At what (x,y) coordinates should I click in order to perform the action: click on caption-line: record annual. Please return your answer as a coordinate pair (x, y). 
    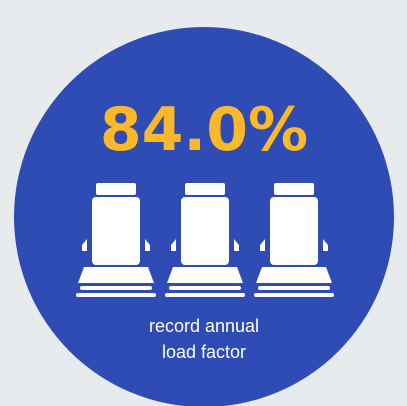
    Looking at the image, I should click on (204, 326).